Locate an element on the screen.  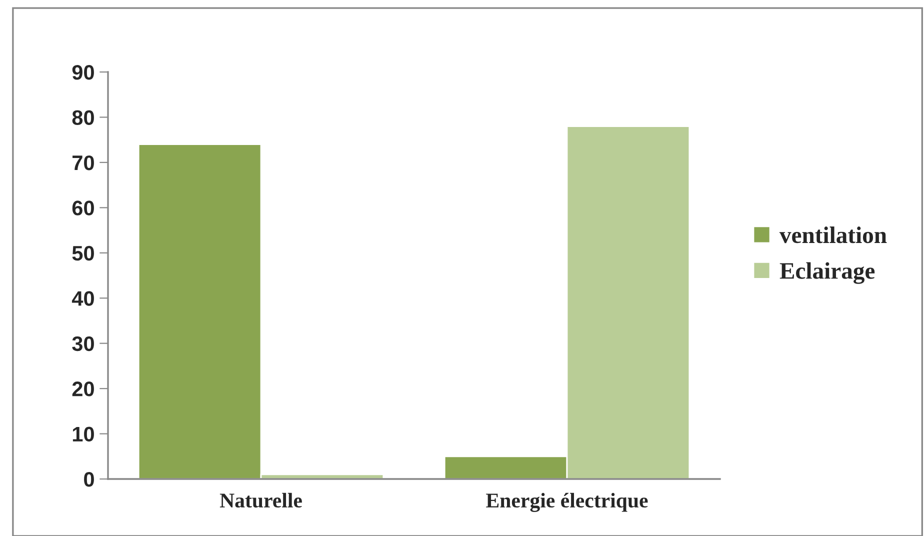
y-tick-label: 0 is located at coordinates (89, 479).